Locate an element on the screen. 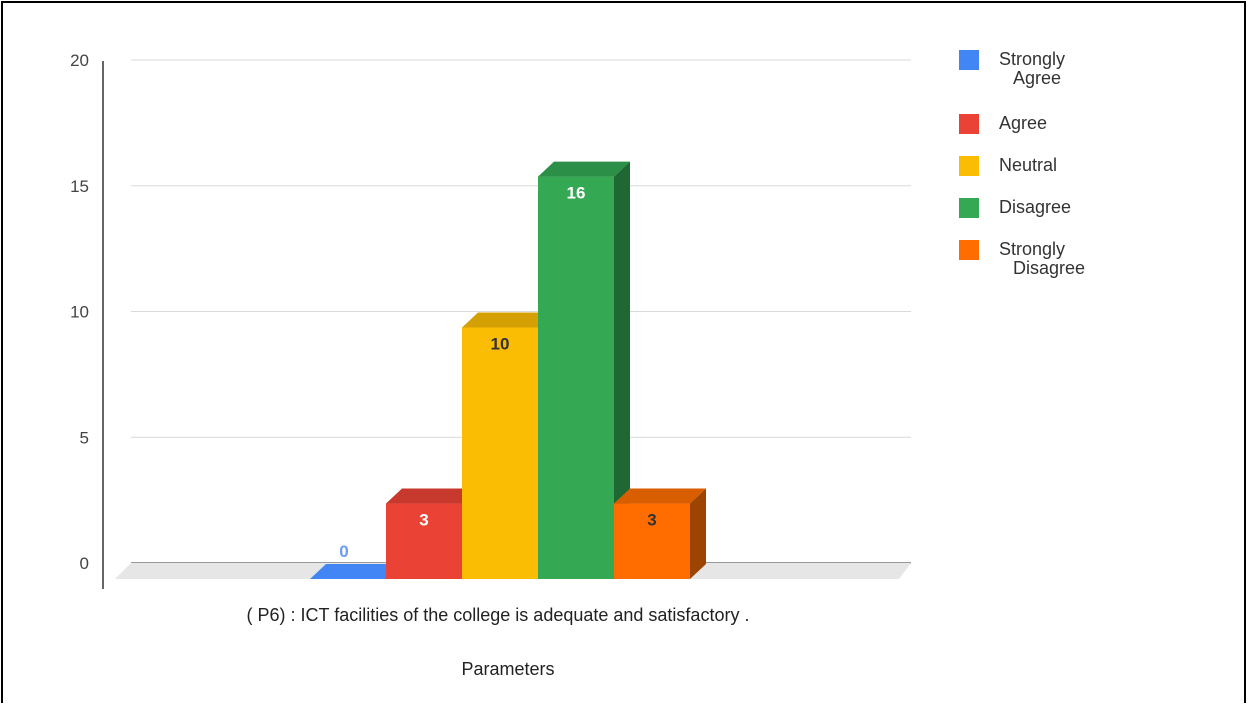  y-tick-label: 5 is located at coordinates (84, 437).